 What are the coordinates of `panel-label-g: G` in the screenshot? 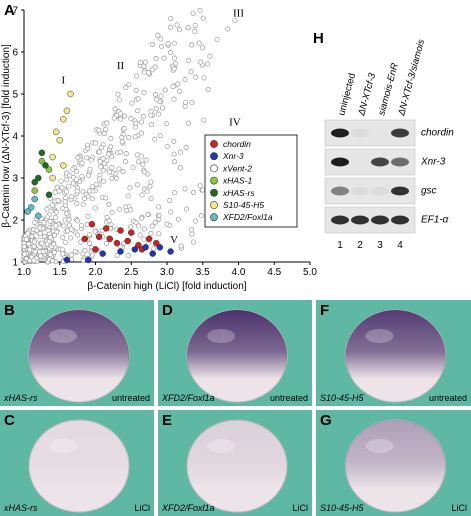 It's located at (326, 420).